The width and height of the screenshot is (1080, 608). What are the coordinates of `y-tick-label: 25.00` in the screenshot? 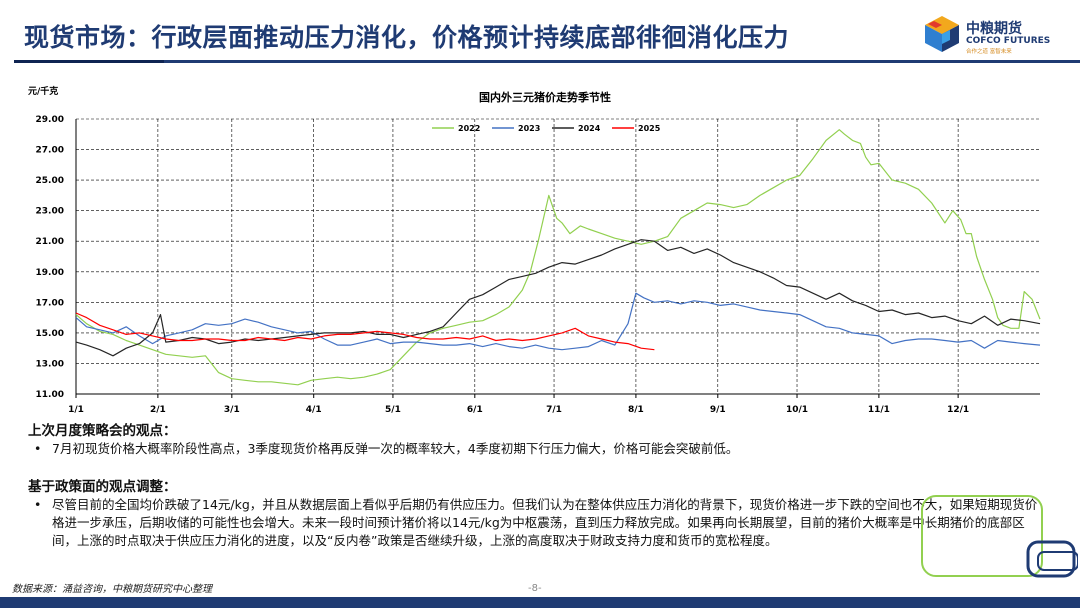 It's located at (50, 181).